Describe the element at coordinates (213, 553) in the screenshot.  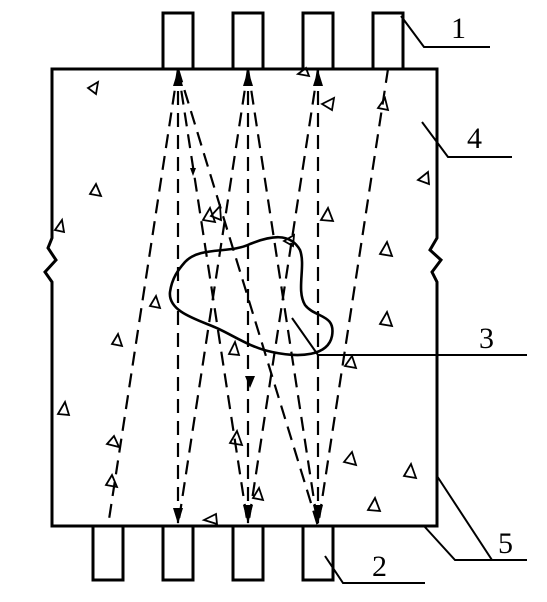
I see `bottom-probes` at that location.